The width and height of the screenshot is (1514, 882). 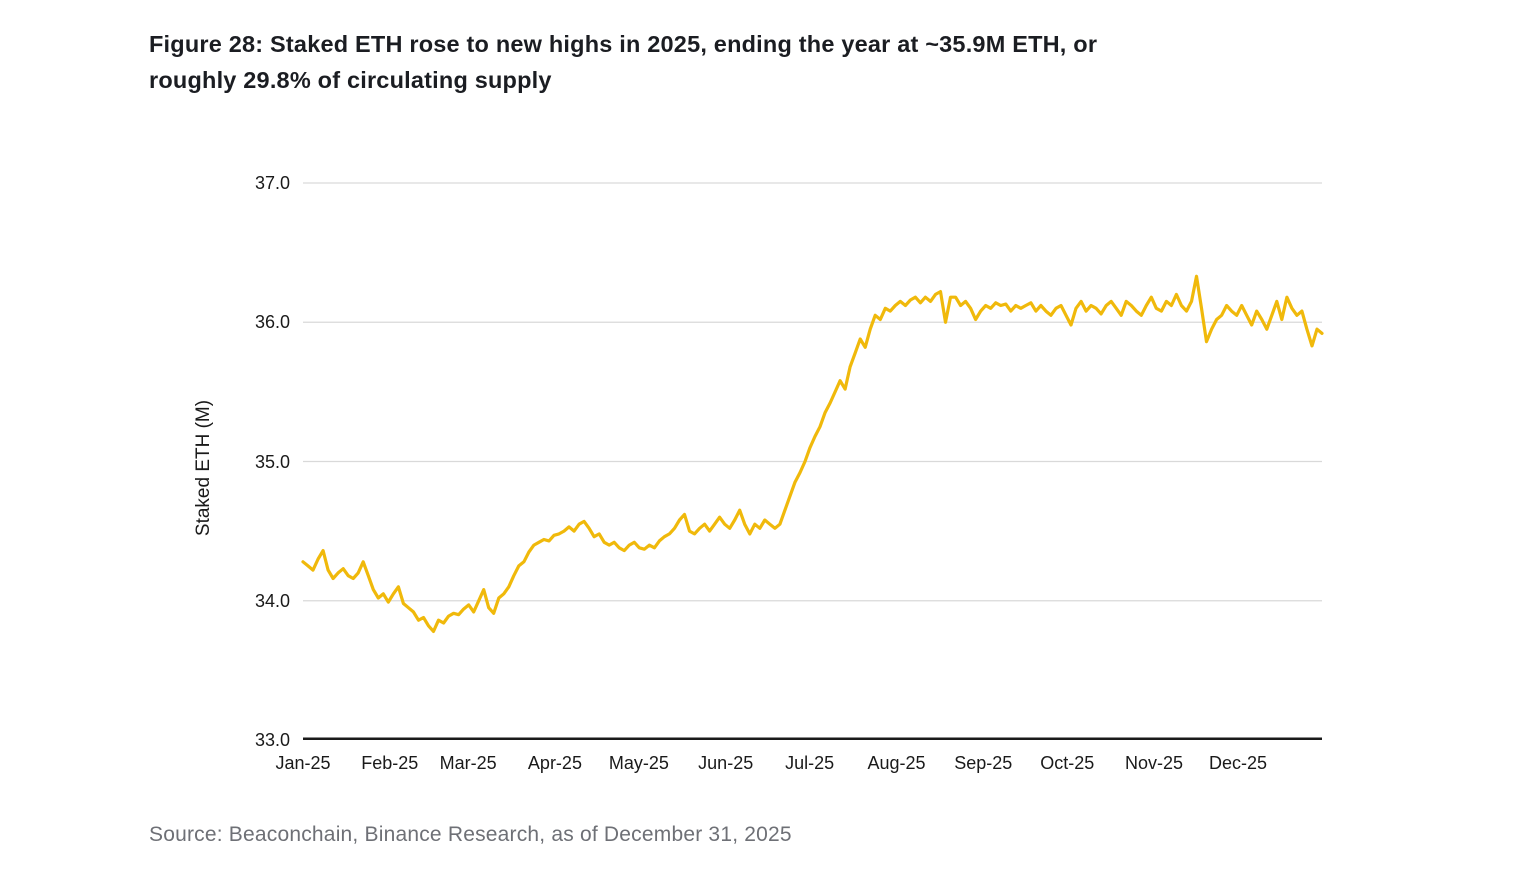 I want to click on x-tick-label: Jul-25, so click(x=810, y=763).